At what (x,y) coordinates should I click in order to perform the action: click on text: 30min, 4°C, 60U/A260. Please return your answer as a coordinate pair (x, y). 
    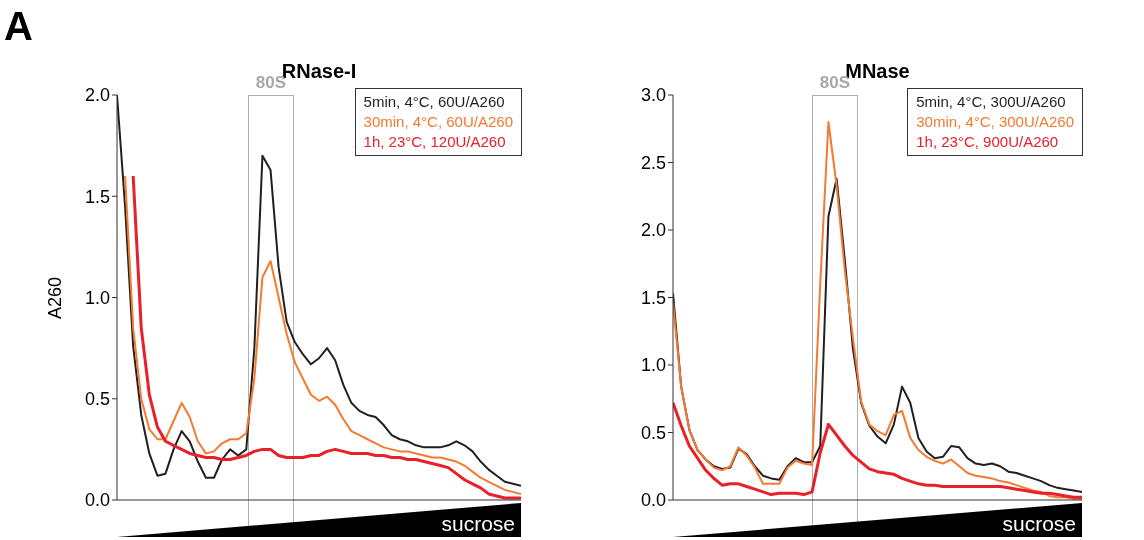
    Looking at the image, I should click on (438, 122).